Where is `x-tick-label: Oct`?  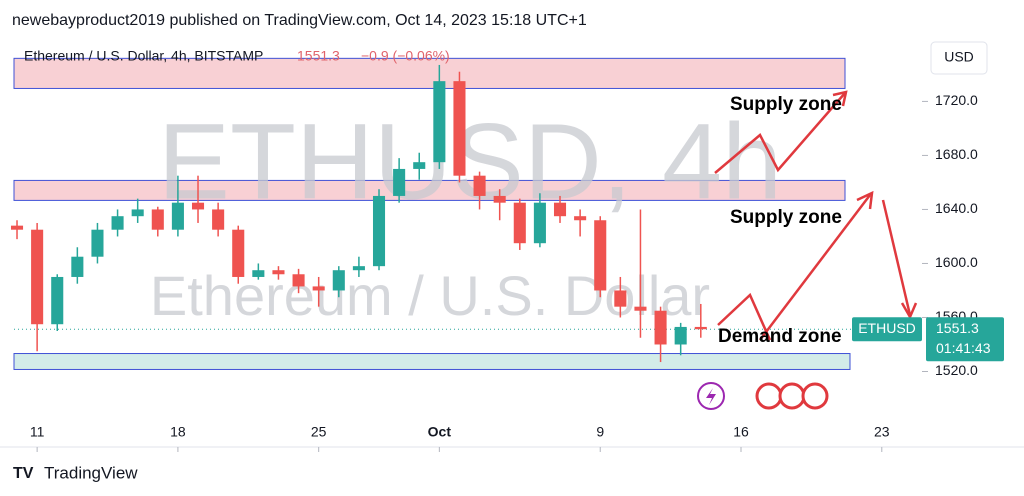
x-tick-label: Oct is located at coordinates (440, 432).